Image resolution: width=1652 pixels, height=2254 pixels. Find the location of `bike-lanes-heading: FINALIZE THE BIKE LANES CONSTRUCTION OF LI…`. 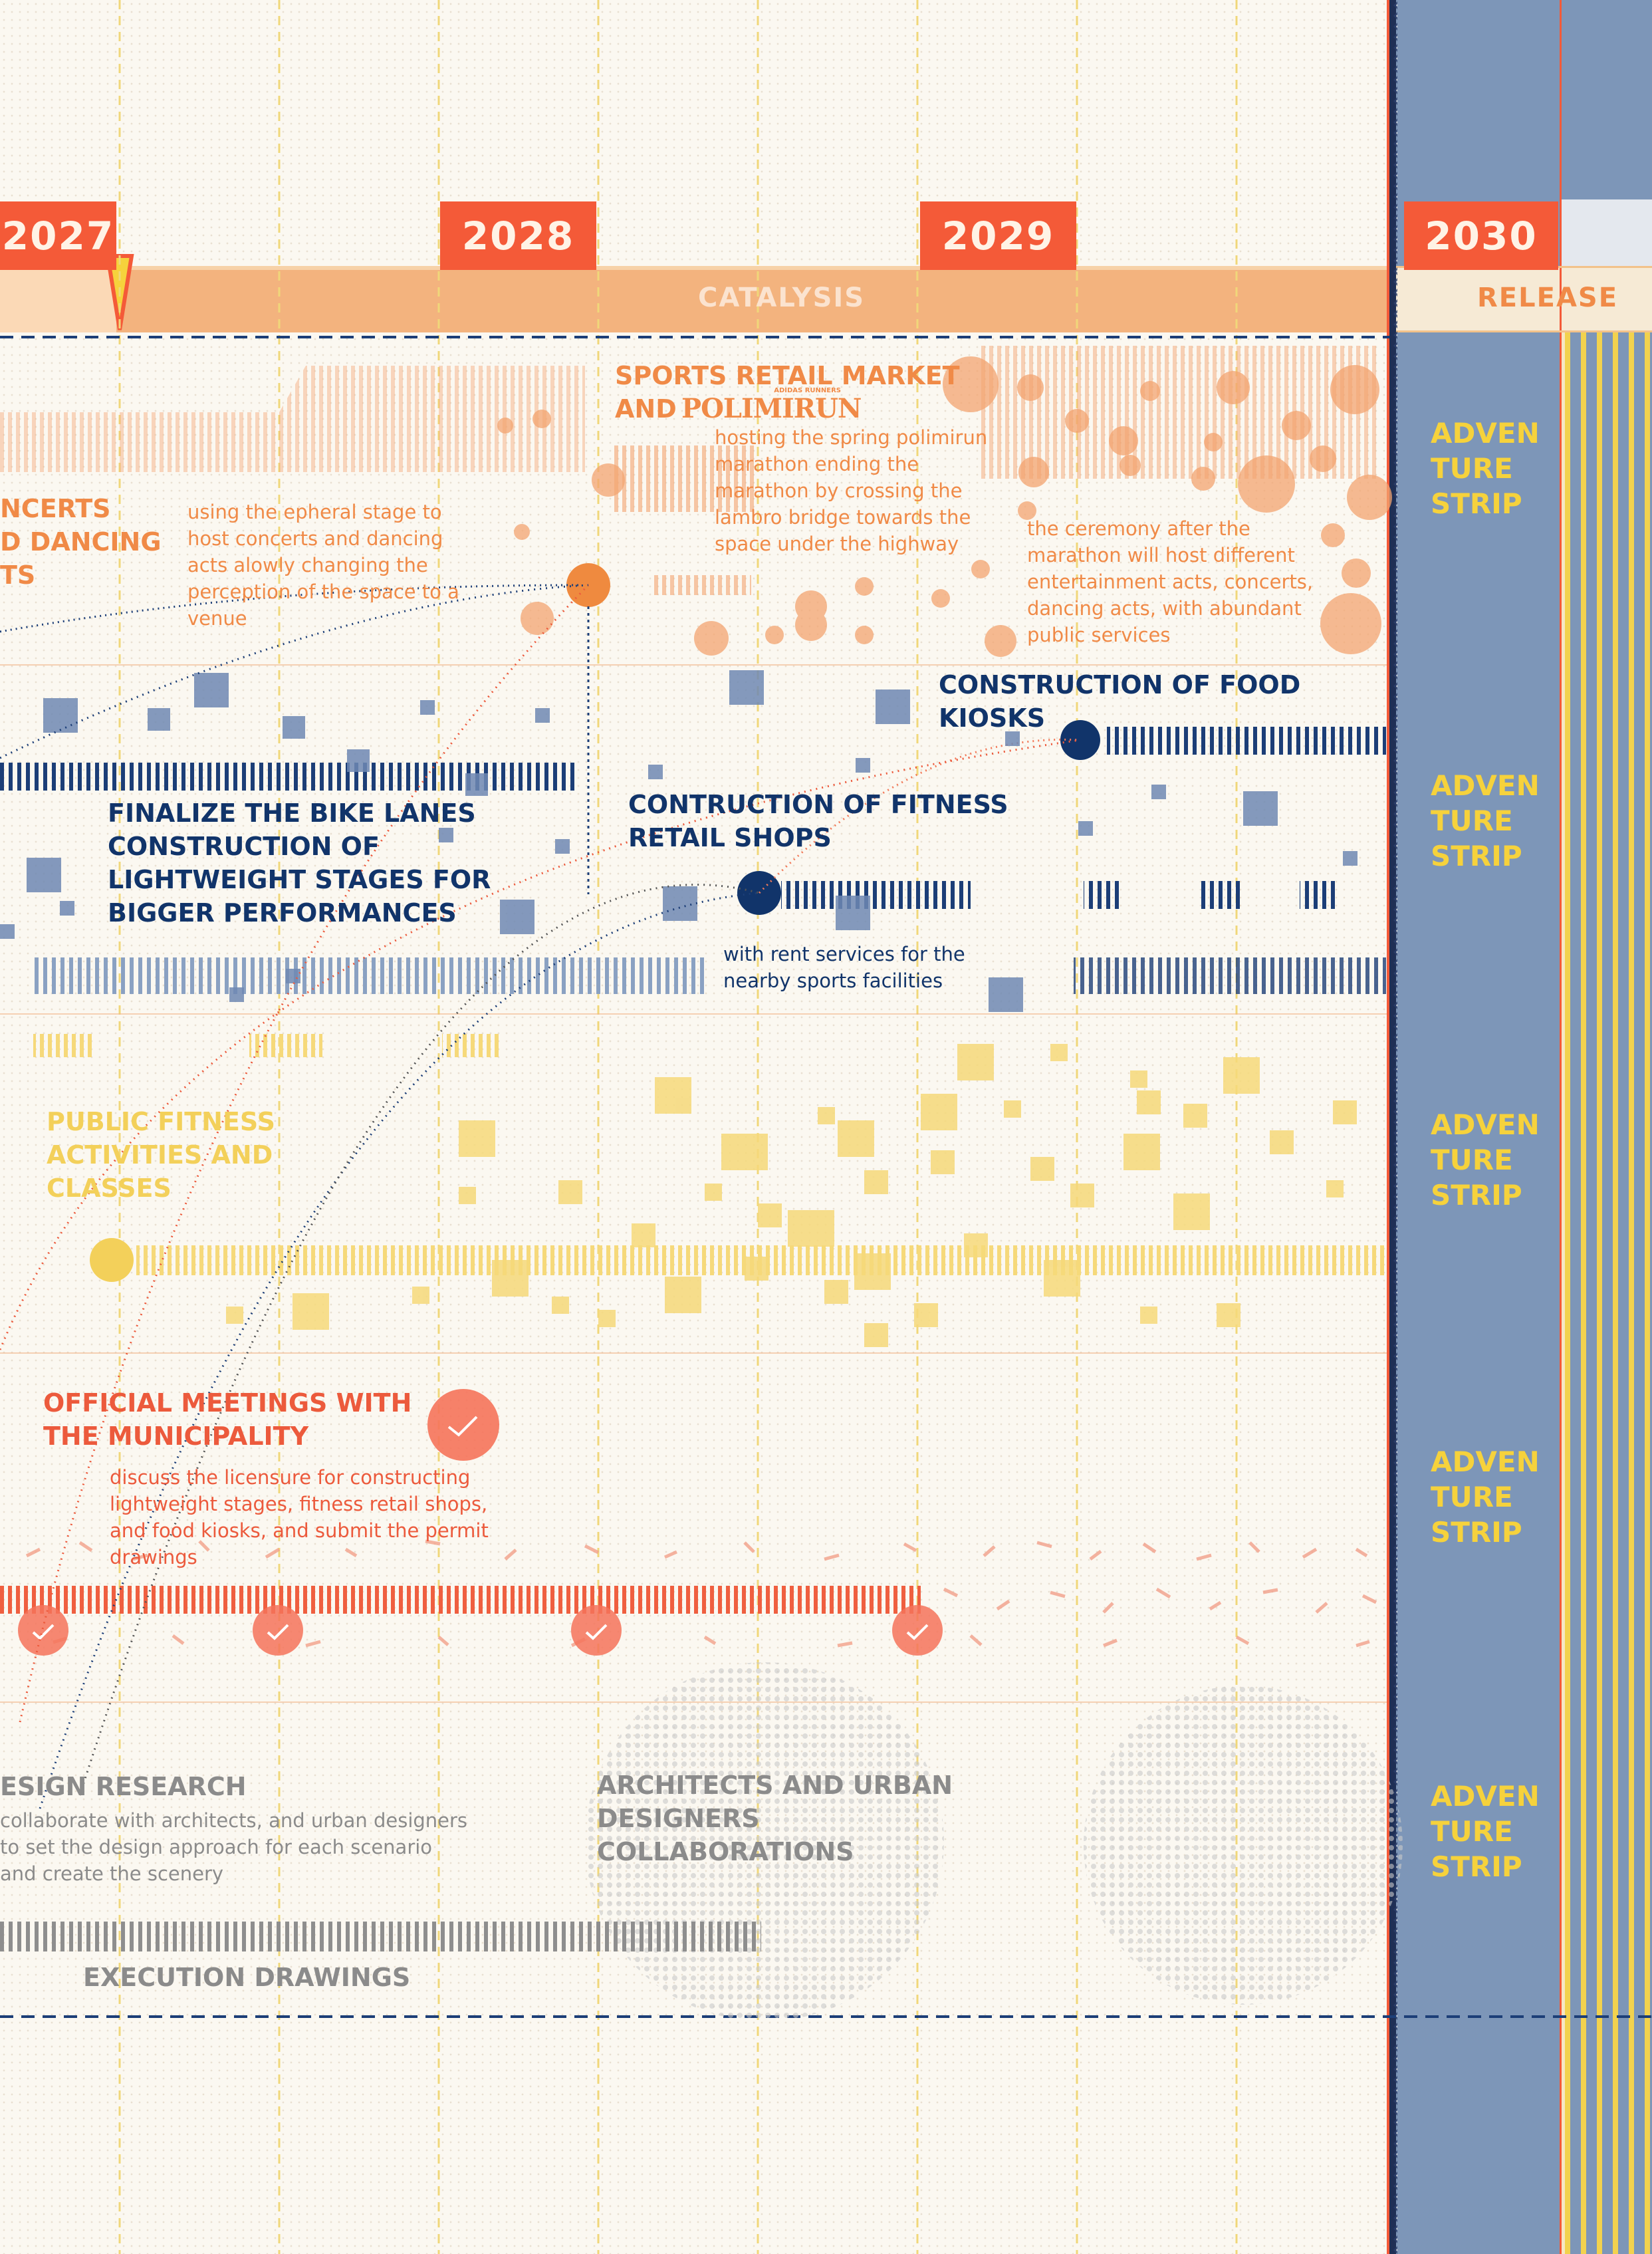

bike-lanes-heading: FINALIZE THE BIKE LANES CONSTRUCTION OF LI… is located at coordinates (299, 863).